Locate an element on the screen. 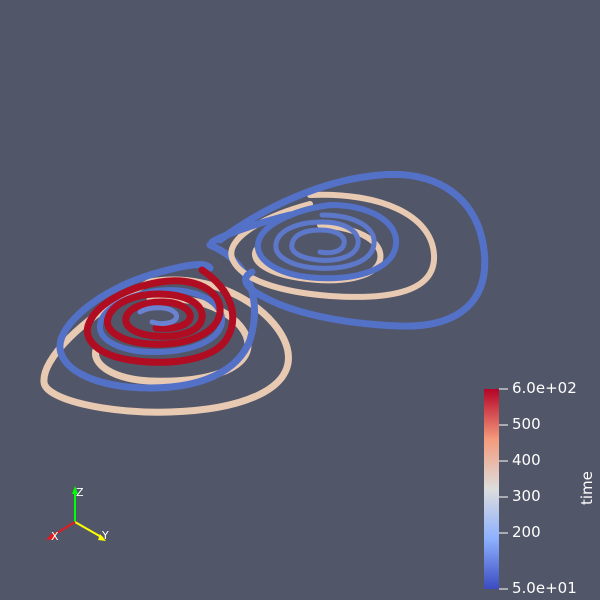 This screenshot has width=600, height=600. colorbar-tick-label-400: 400 is located at coordinates (526, 460).